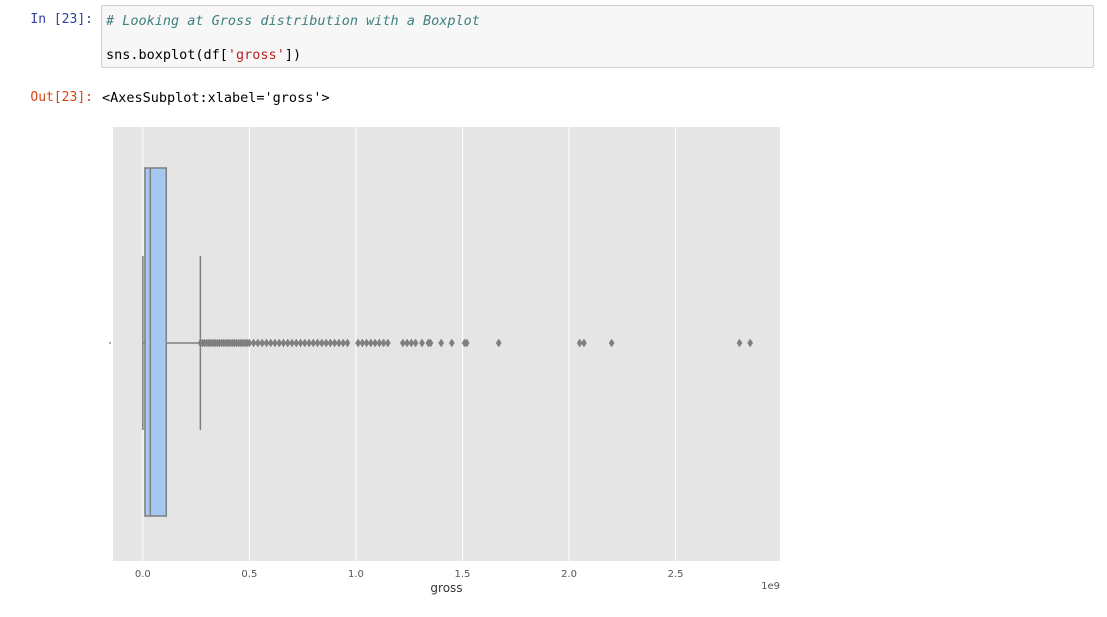  What do you see at coordinates (61, 97) in the screenshot?
I see `output-prompt: Out[23]:` at bounding box center [61, 97].